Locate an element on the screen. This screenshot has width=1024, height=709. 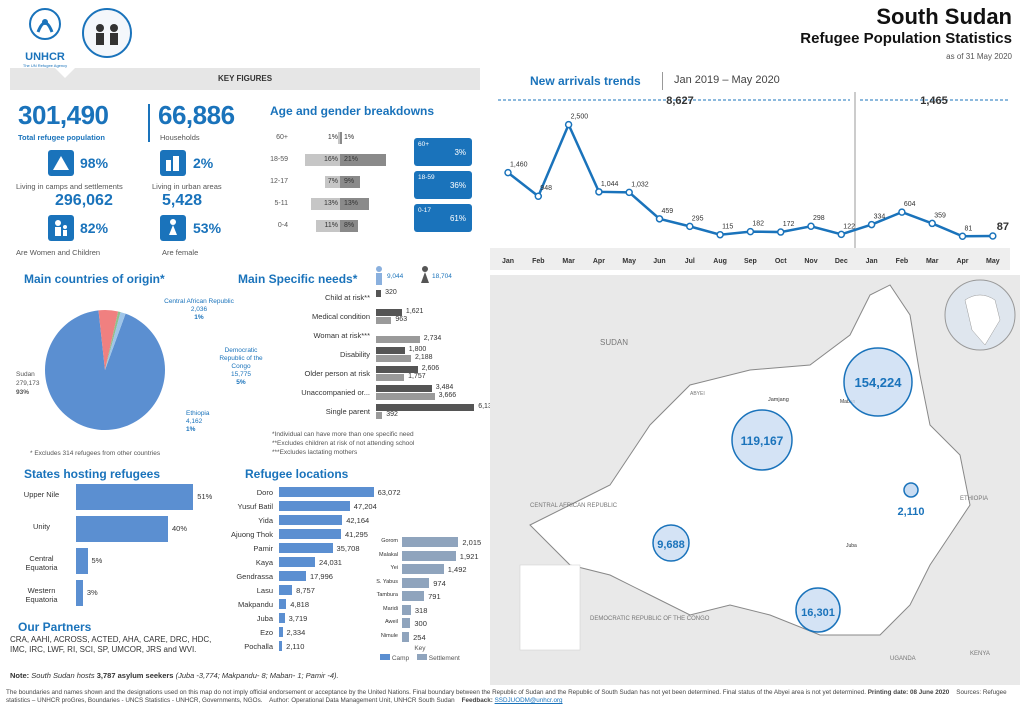
locations-key: Key Camp Settlement is located at coordinates (420, 653).